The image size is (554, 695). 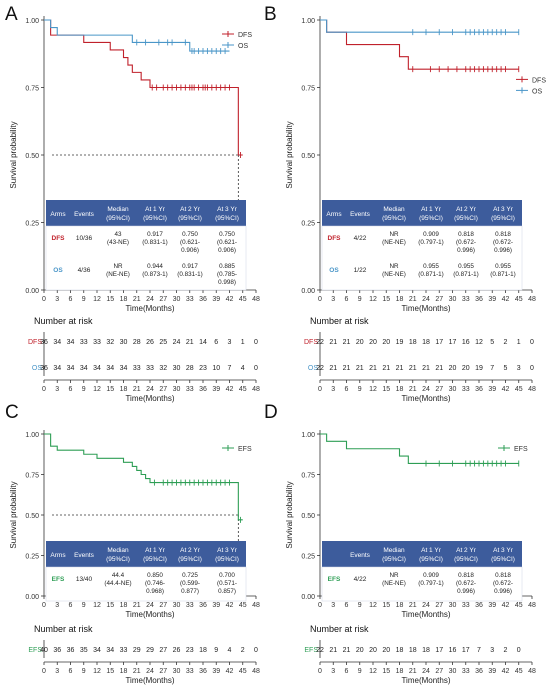 I want to click on x-tick-label: 12, so click(x=373, y=605).